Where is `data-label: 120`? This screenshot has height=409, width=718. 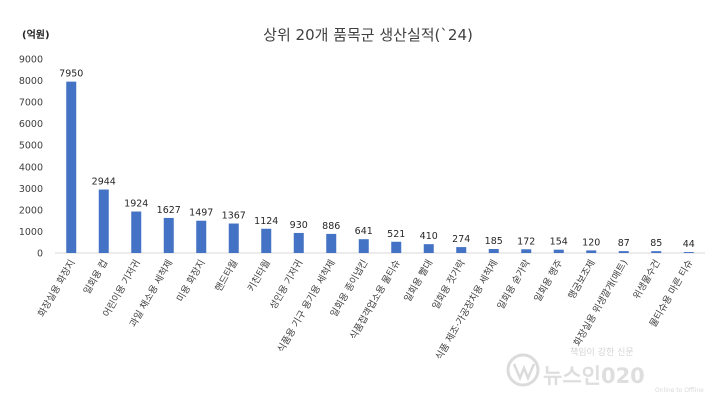 data-label: 120 is located at coordinates (591, 242).